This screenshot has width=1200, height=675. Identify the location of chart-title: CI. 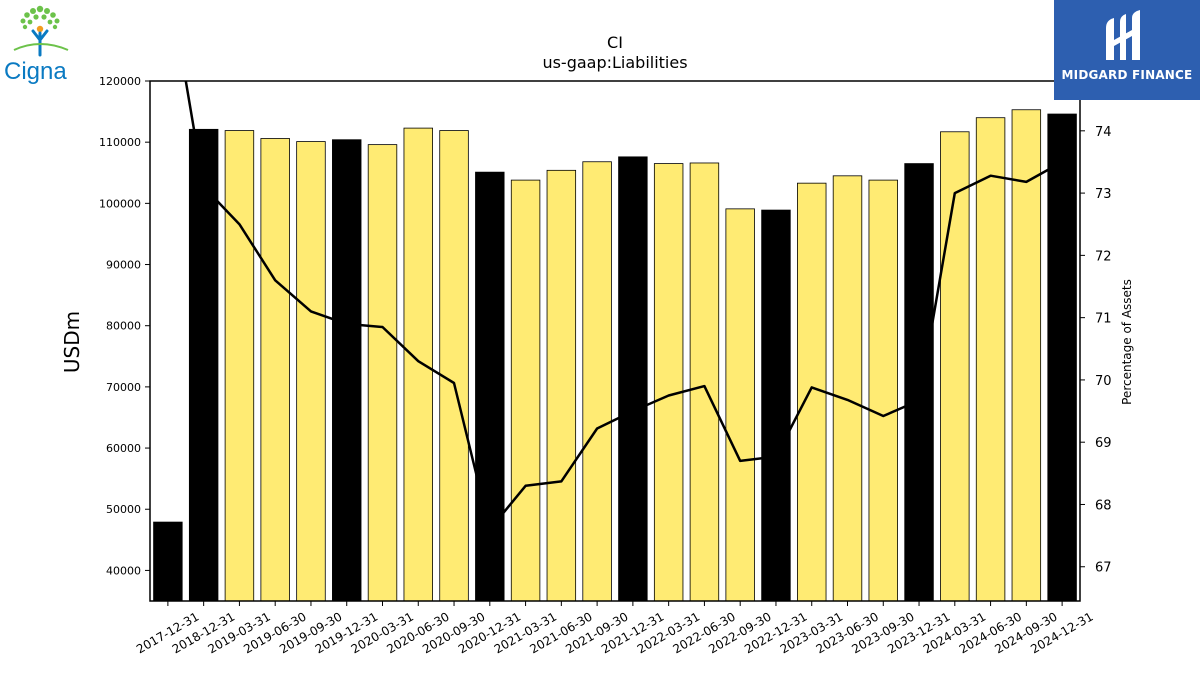
(615, 42).